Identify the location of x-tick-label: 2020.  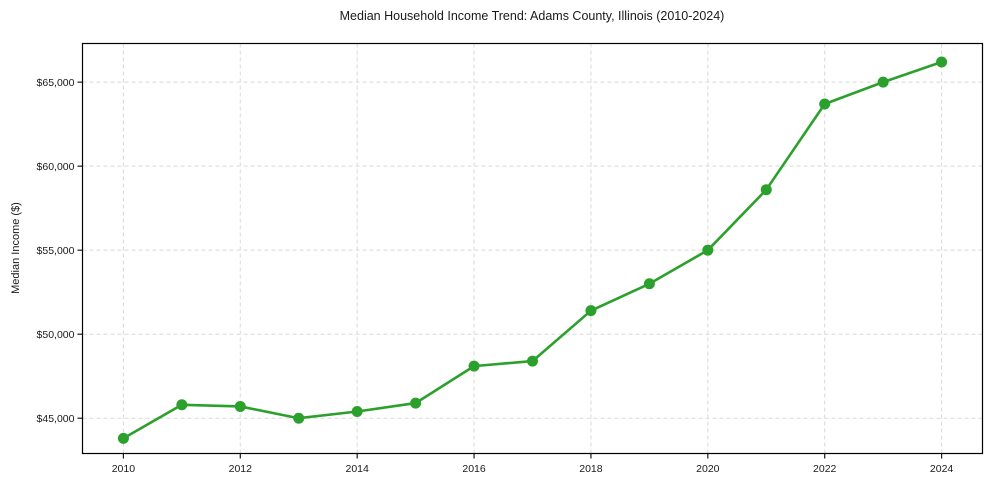
(708, 469).